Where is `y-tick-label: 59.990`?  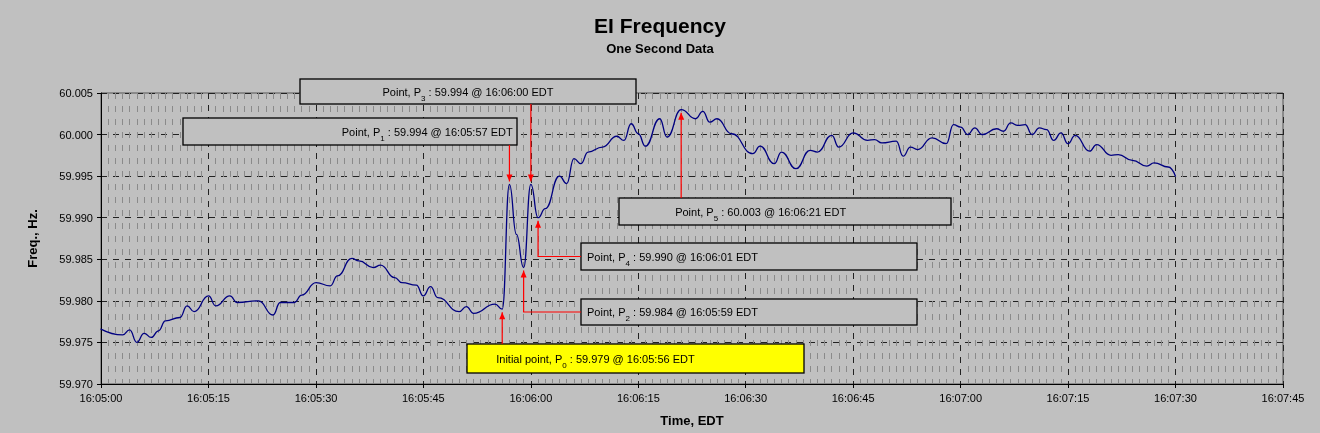 y-tick-label: 59.990 is located at coordinates (76, 217).